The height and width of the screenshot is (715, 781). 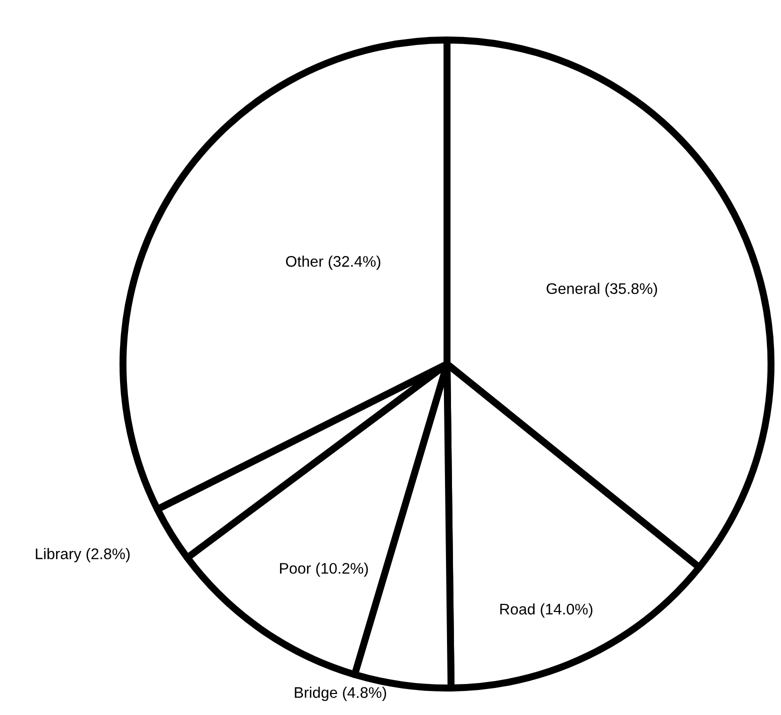 What do you see at coordinates (546, 610) in the screenshot?
I see `slice-label: Road (14.0%)` at bounding box center [546, 610].